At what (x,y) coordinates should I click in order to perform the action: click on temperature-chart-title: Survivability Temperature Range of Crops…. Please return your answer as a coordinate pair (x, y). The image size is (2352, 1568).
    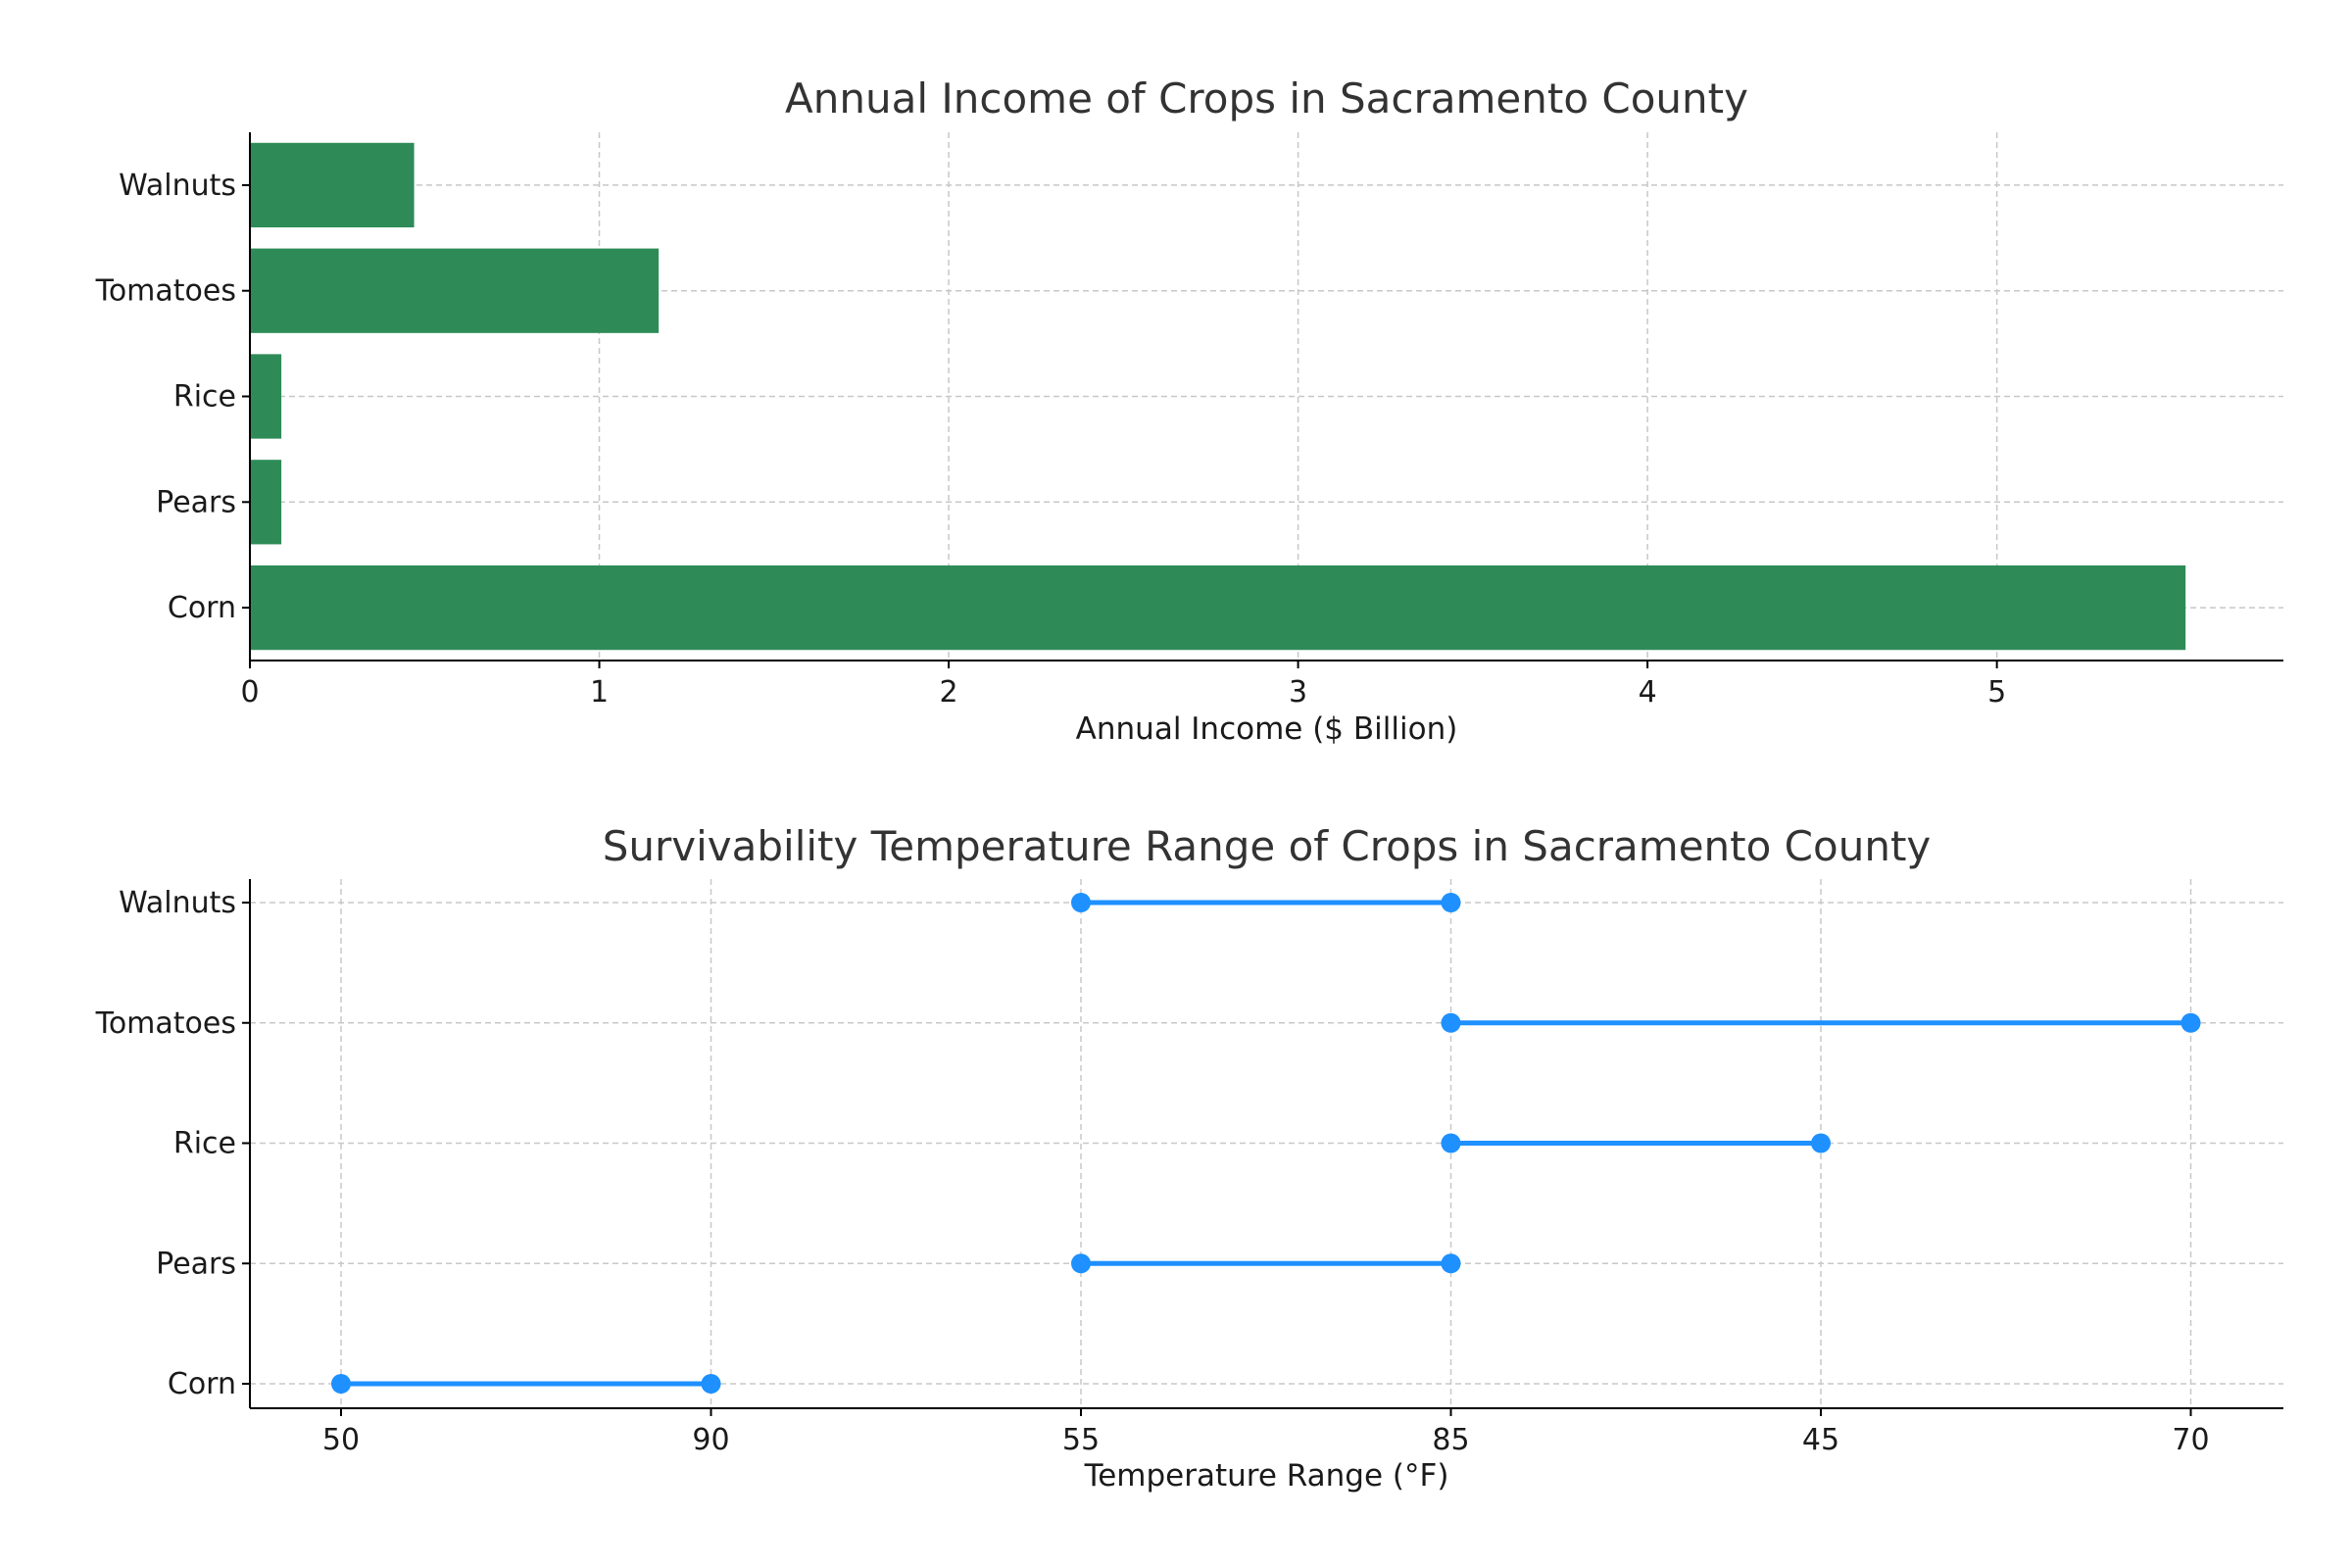
    Looking at the image, I should click on (1267, 846).